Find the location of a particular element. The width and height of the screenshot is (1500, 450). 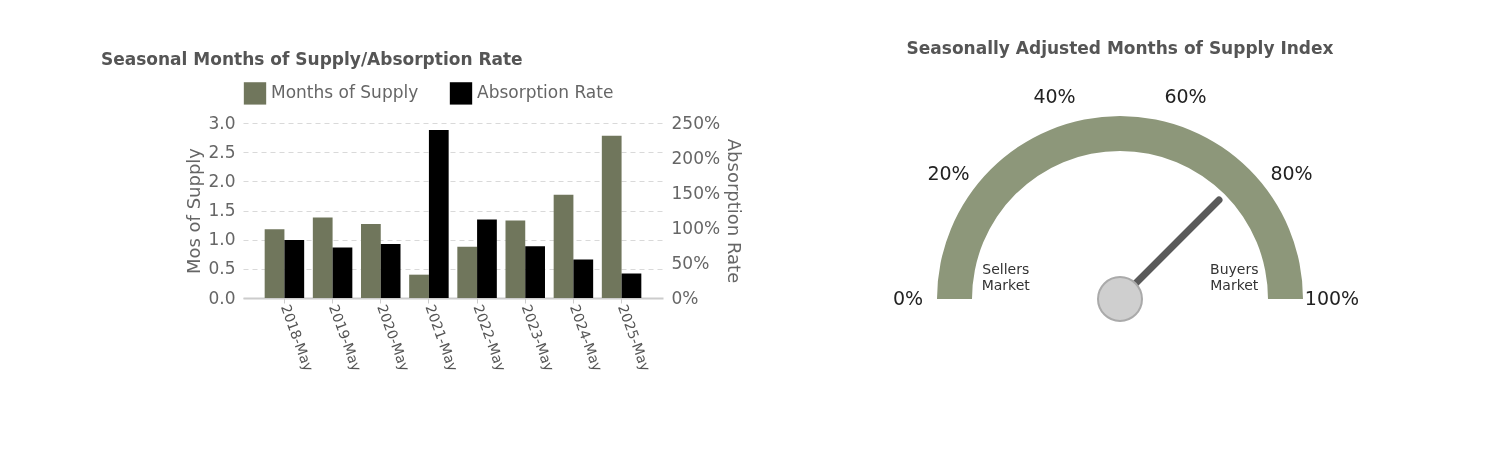

y2-tick-label: 200% is located at coordinates (696, 157).